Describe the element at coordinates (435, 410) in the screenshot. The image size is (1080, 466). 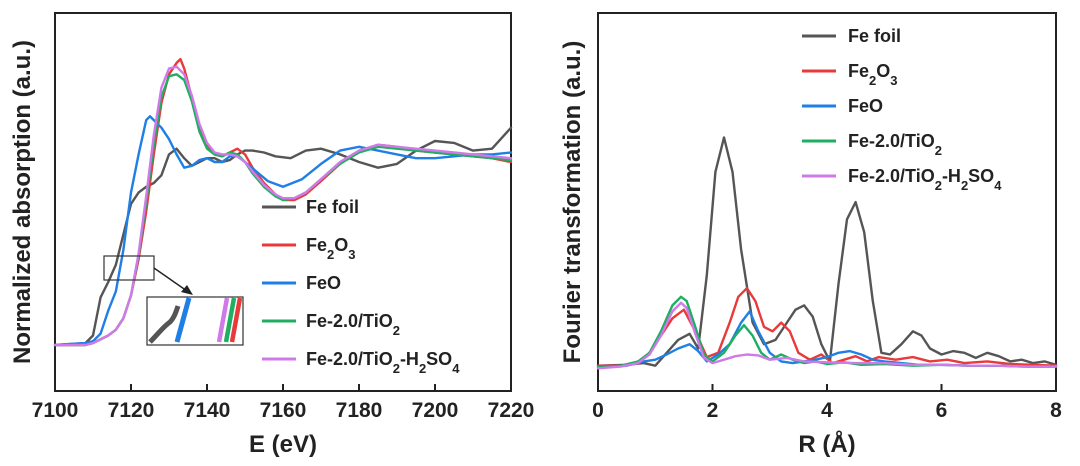
I see `xanes-x-tick-label: 7200` at that location.